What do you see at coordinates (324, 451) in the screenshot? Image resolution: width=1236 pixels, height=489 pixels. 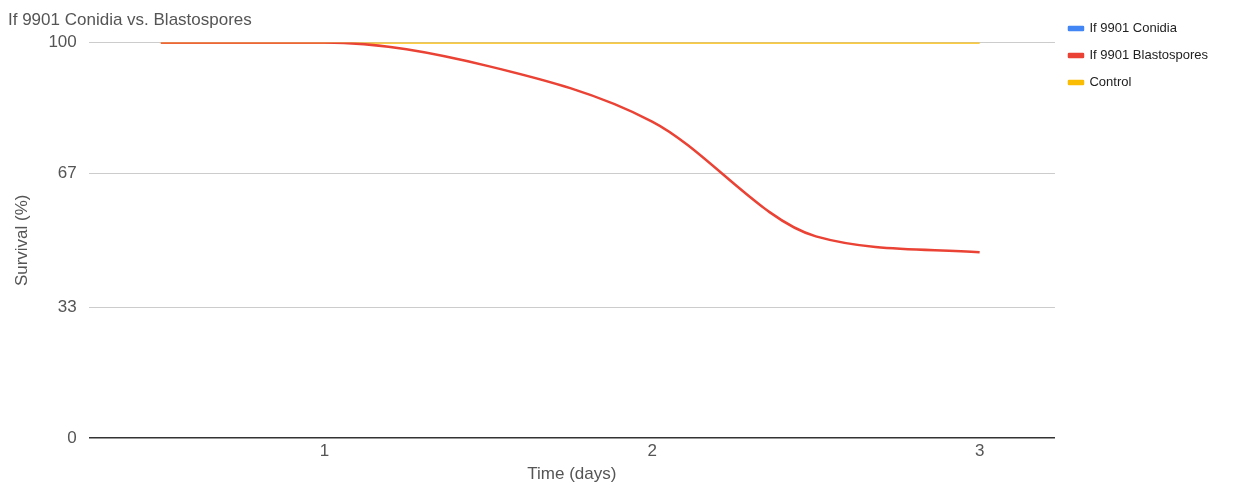 I see `x-tick-label: 1` at bounding box center [324, 451].